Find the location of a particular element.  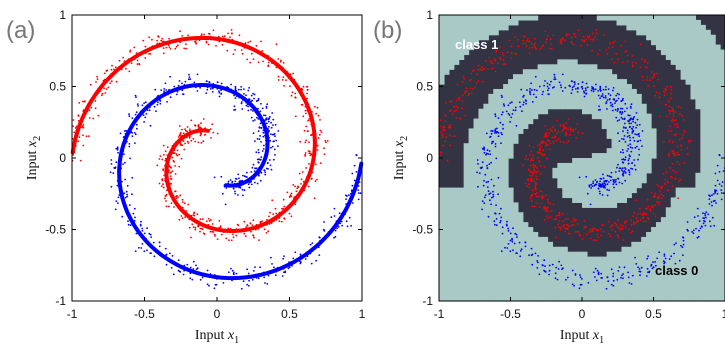

x-tick-label: 0.5 is located at coordinates (653, 314).